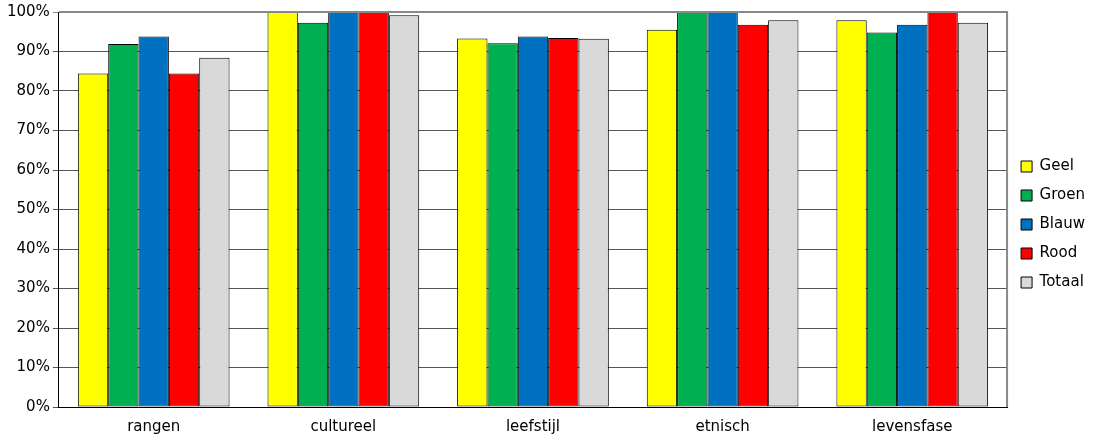 Image resolution: width=1105 pixels, height=441 pixels. Describe the element at coordinates (1056, 165) in the screenshot. I see `legend-label: Geel` at that location.